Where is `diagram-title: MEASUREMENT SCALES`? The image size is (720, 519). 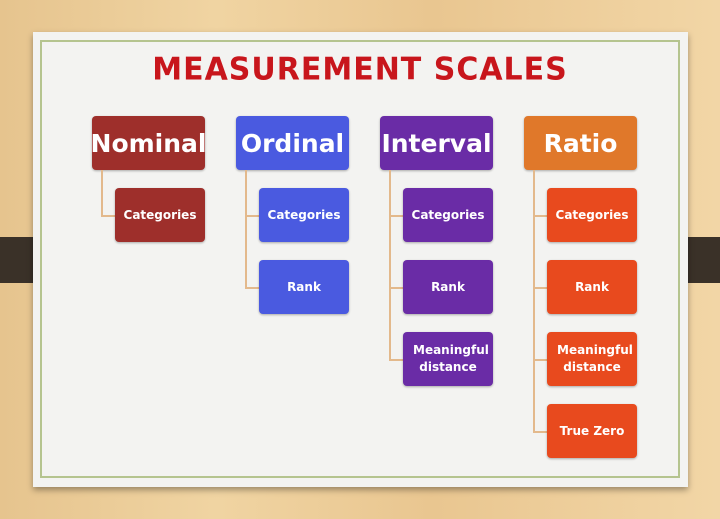
diagram-title: MEASUREMENT SCALES is located at coordinates (360, 69).